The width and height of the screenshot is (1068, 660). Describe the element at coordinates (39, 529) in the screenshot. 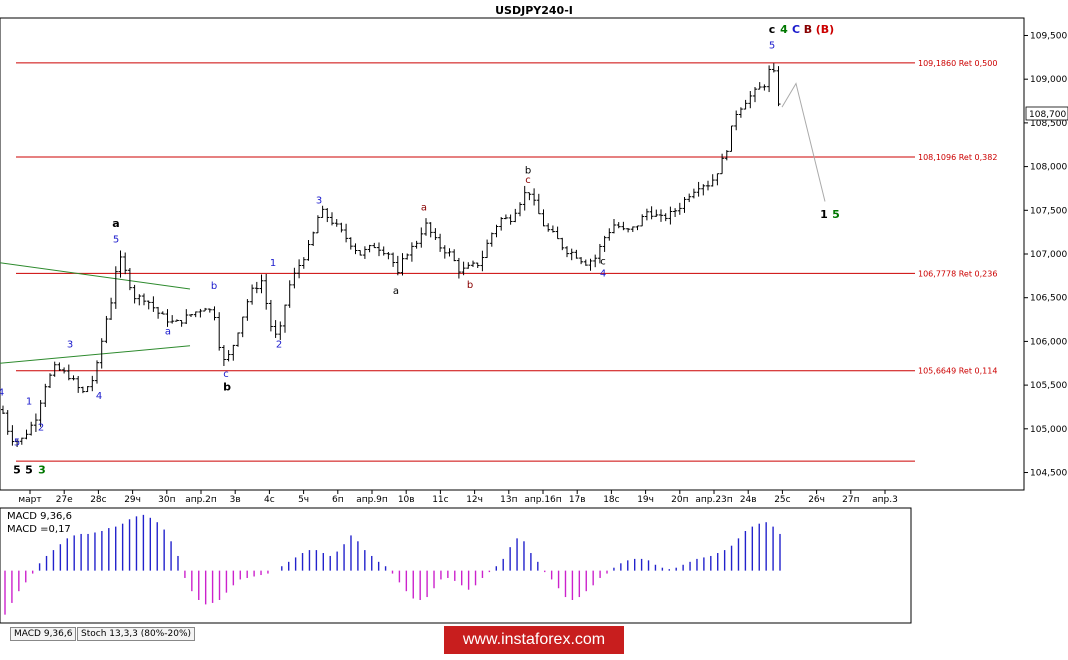

I see `macd-value-label: MACD =0,17` at that location.